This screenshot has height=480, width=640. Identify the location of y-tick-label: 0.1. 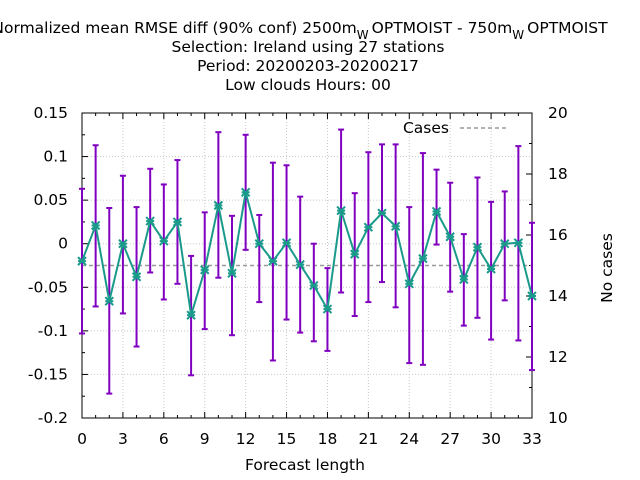
(55, 157).